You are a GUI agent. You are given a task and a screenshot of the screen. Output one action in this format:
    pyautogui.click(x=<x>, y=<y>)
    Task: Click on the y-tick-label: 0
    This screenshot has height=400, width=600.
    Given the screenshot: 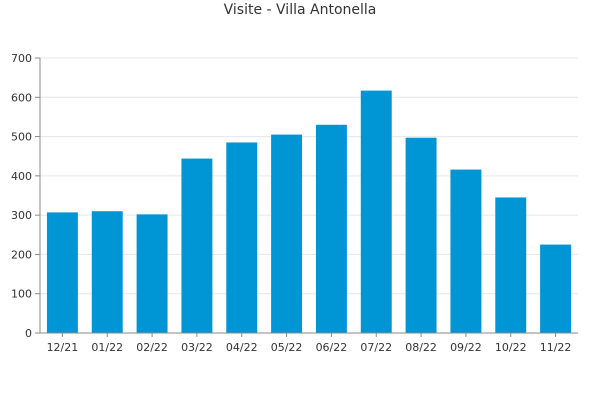 What is the action you would take?
    pyautogui.click(x=28, y=333)
    